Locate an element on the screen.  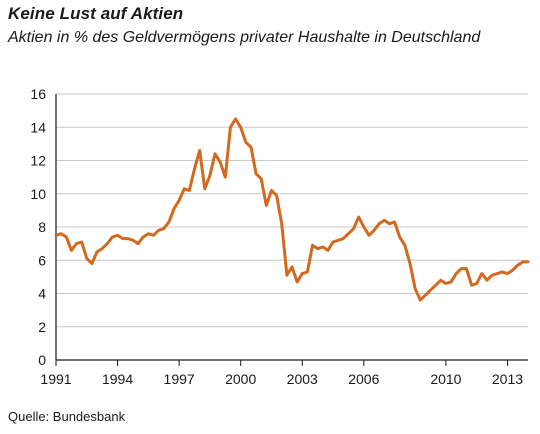
y-axis: 0 2 4 6 8 10 12 14 16 is located at coordinates (43, 227).